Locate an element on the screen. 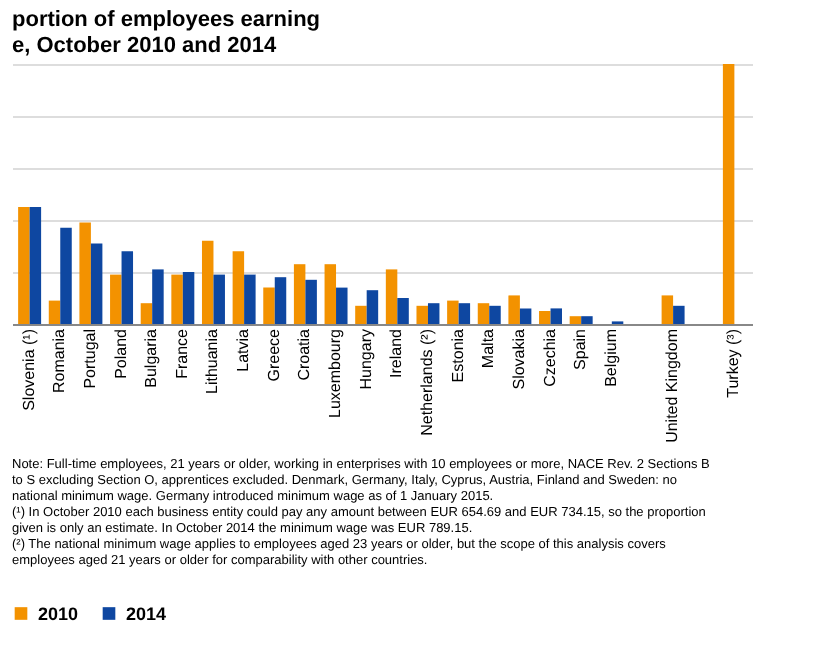 Image resolution: width=840 pixels, height=672 pixels. x-tick-label: Croatia is located at coordinates (304, 354).